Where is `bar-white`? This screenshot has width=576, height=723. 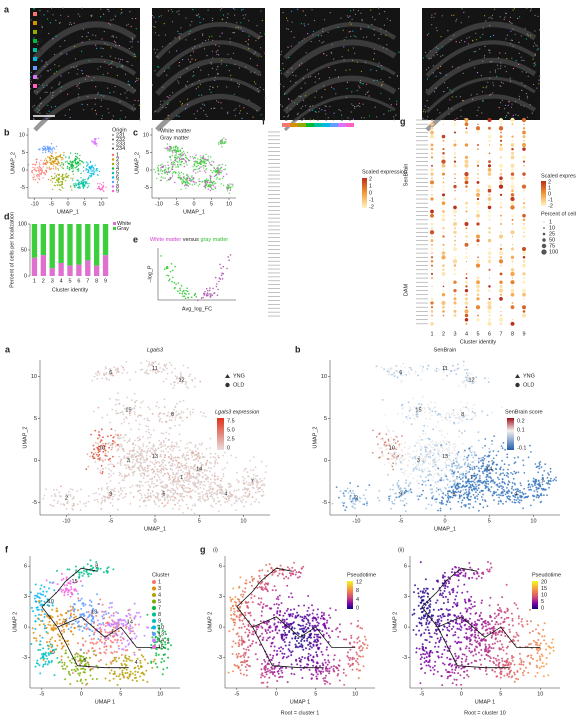 bar-white is located at coordinates (61, 269).